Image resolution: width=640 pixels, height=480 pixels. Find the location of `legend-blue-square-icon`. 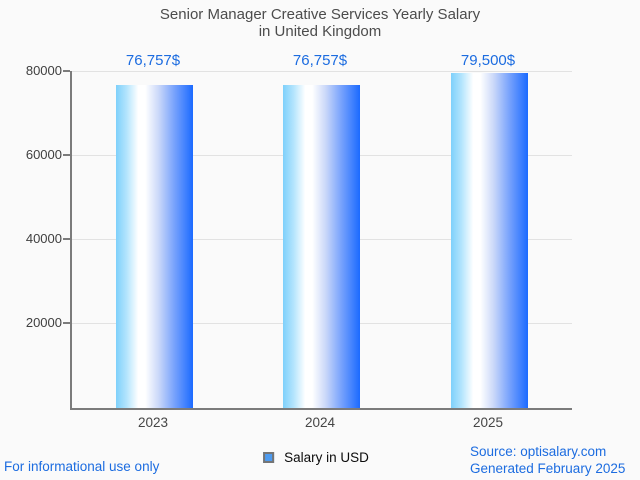

legend-blue-square-icon is located at coordinates (269, 457).